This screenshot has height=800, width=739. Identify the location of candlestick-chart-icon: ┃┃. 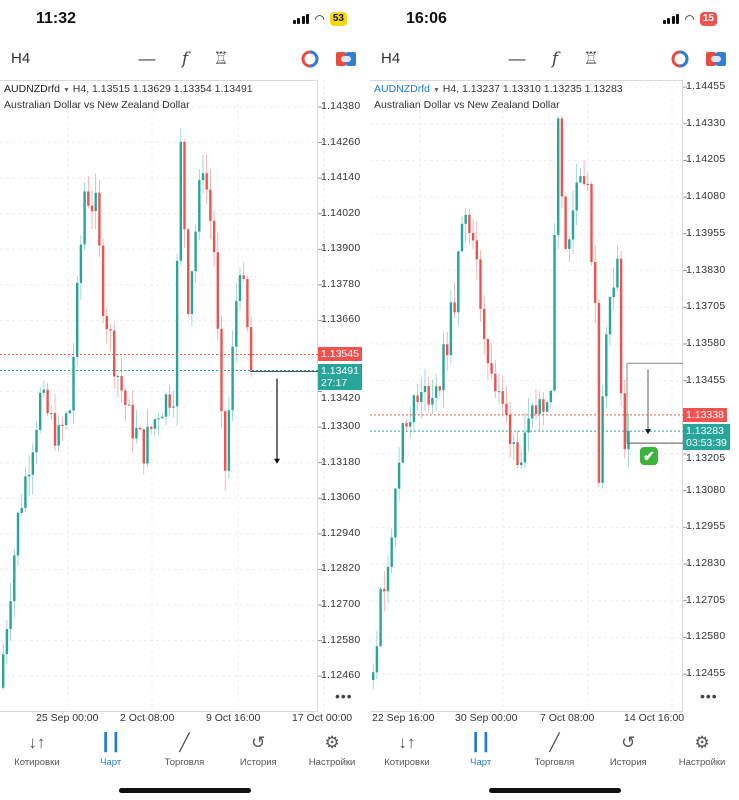
(110, 742).